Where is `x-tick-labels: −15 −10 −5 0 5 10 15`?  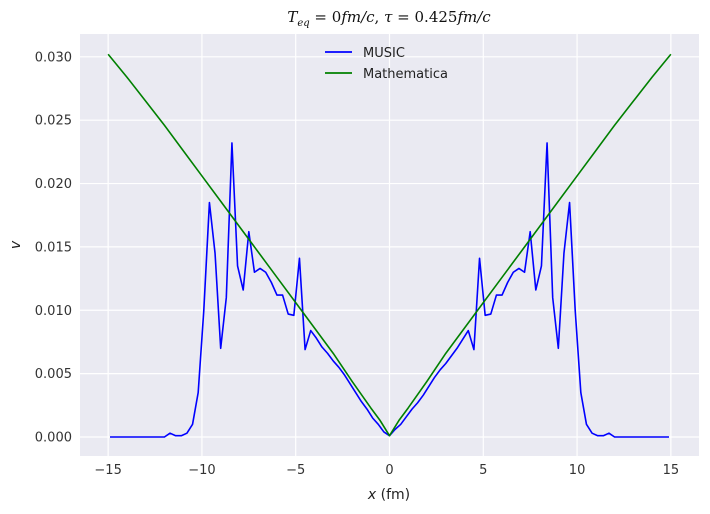
x-tick-labels: −15 −10 −5 0 5 10 15 is located at coordinates (386, 470).